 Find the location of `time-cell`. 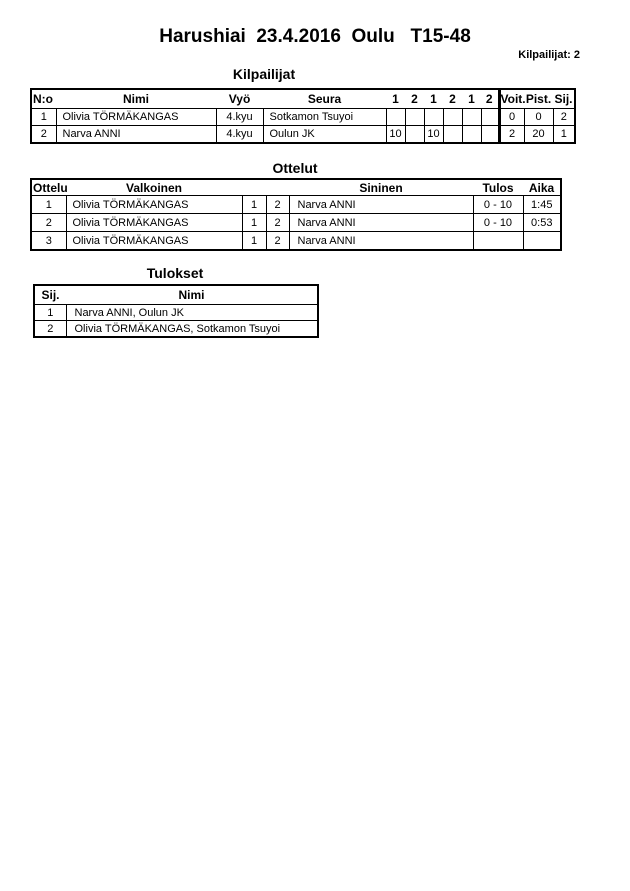

time-cell is located at coordinates (542, 241).